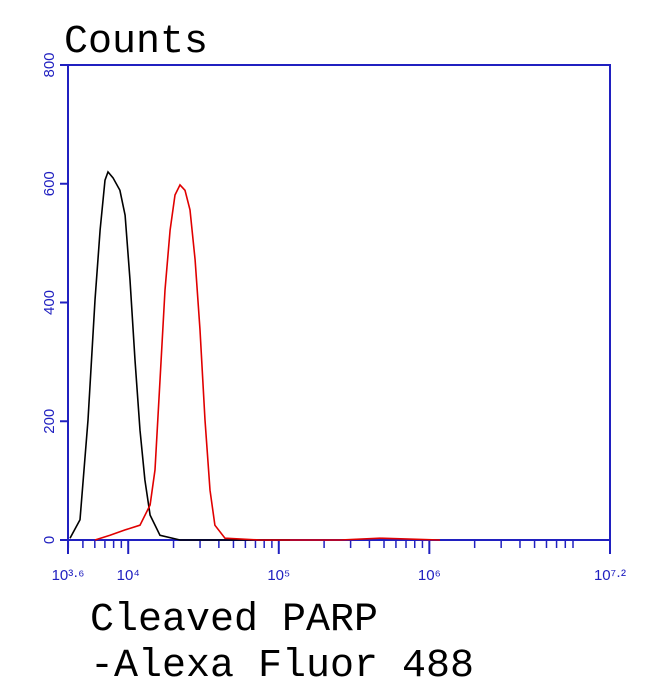  Describe the element at coordinates (234, 620) in the screenshot. I see `x-axis-label: Cleaved PARP` at that location.